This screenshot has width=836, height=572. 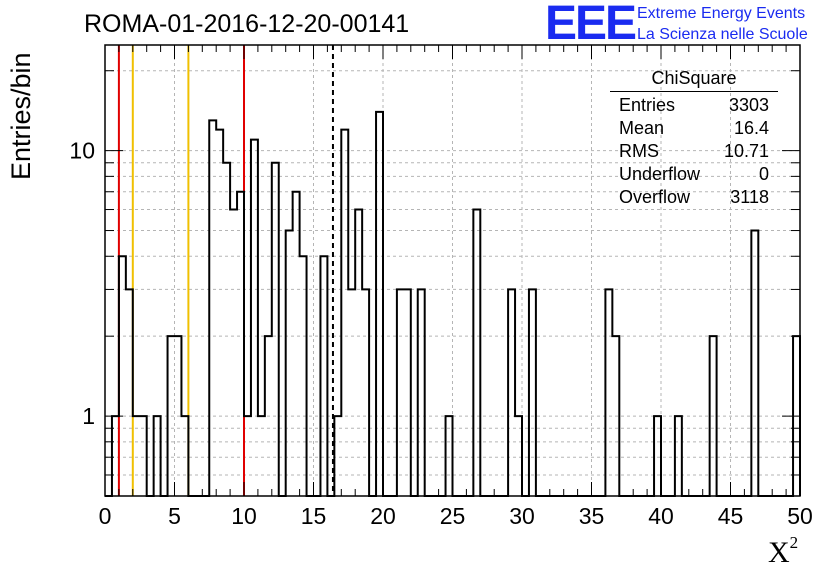 I want to click on stats-value: 3118, so click(x=749, y=197).